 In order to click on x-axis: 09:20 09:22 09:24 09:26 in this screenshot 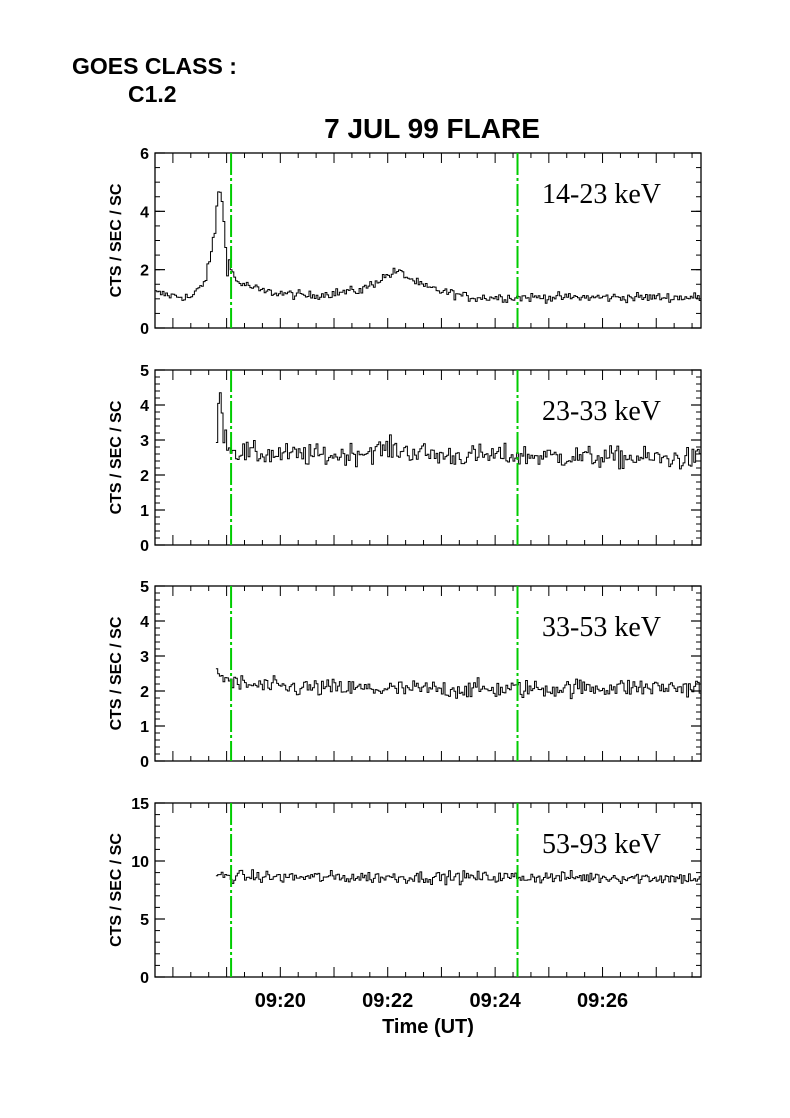, I will do `click(441, 1001)`.